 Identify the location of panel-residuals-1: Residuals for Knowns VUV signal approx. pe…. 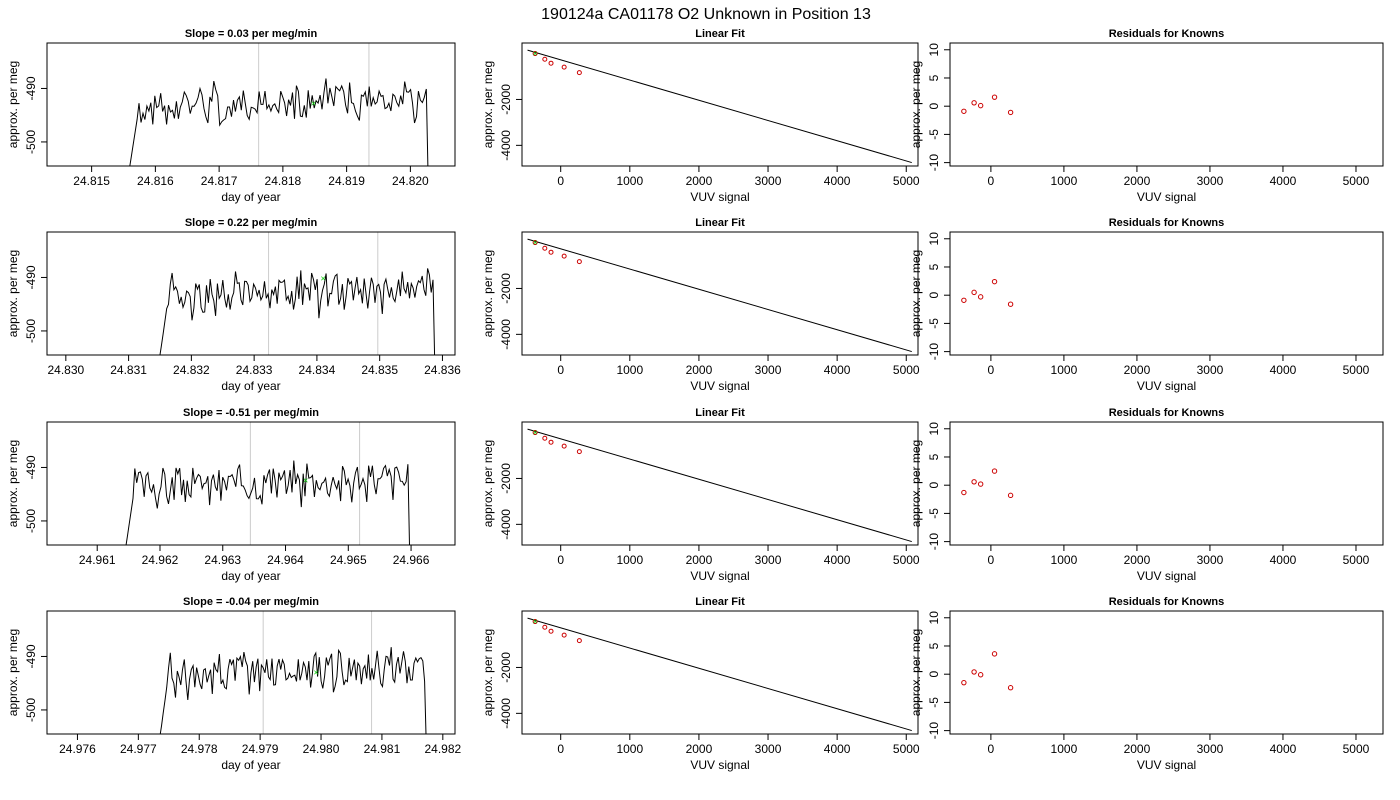
(1146, 116).